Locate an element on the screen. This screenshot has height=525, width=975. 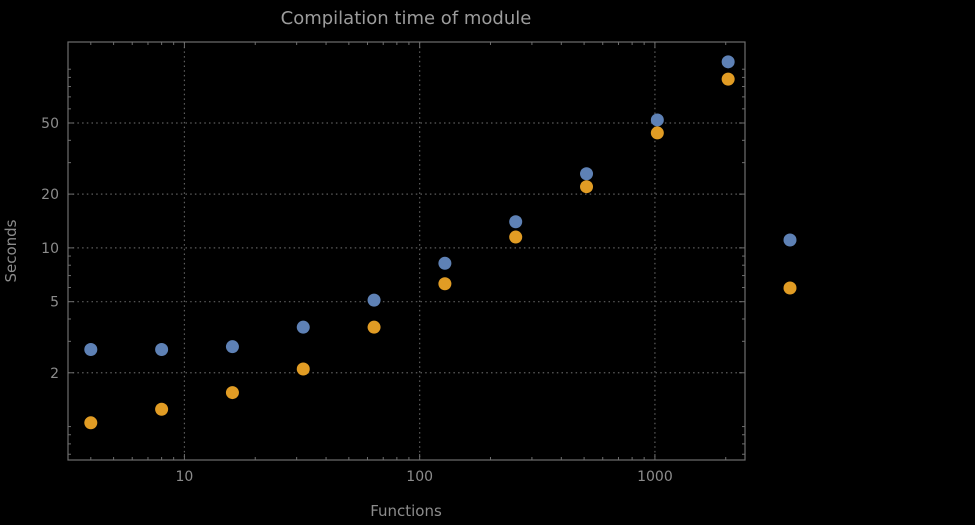
y-tick-label: 50 is located at coordinates (50, 124).